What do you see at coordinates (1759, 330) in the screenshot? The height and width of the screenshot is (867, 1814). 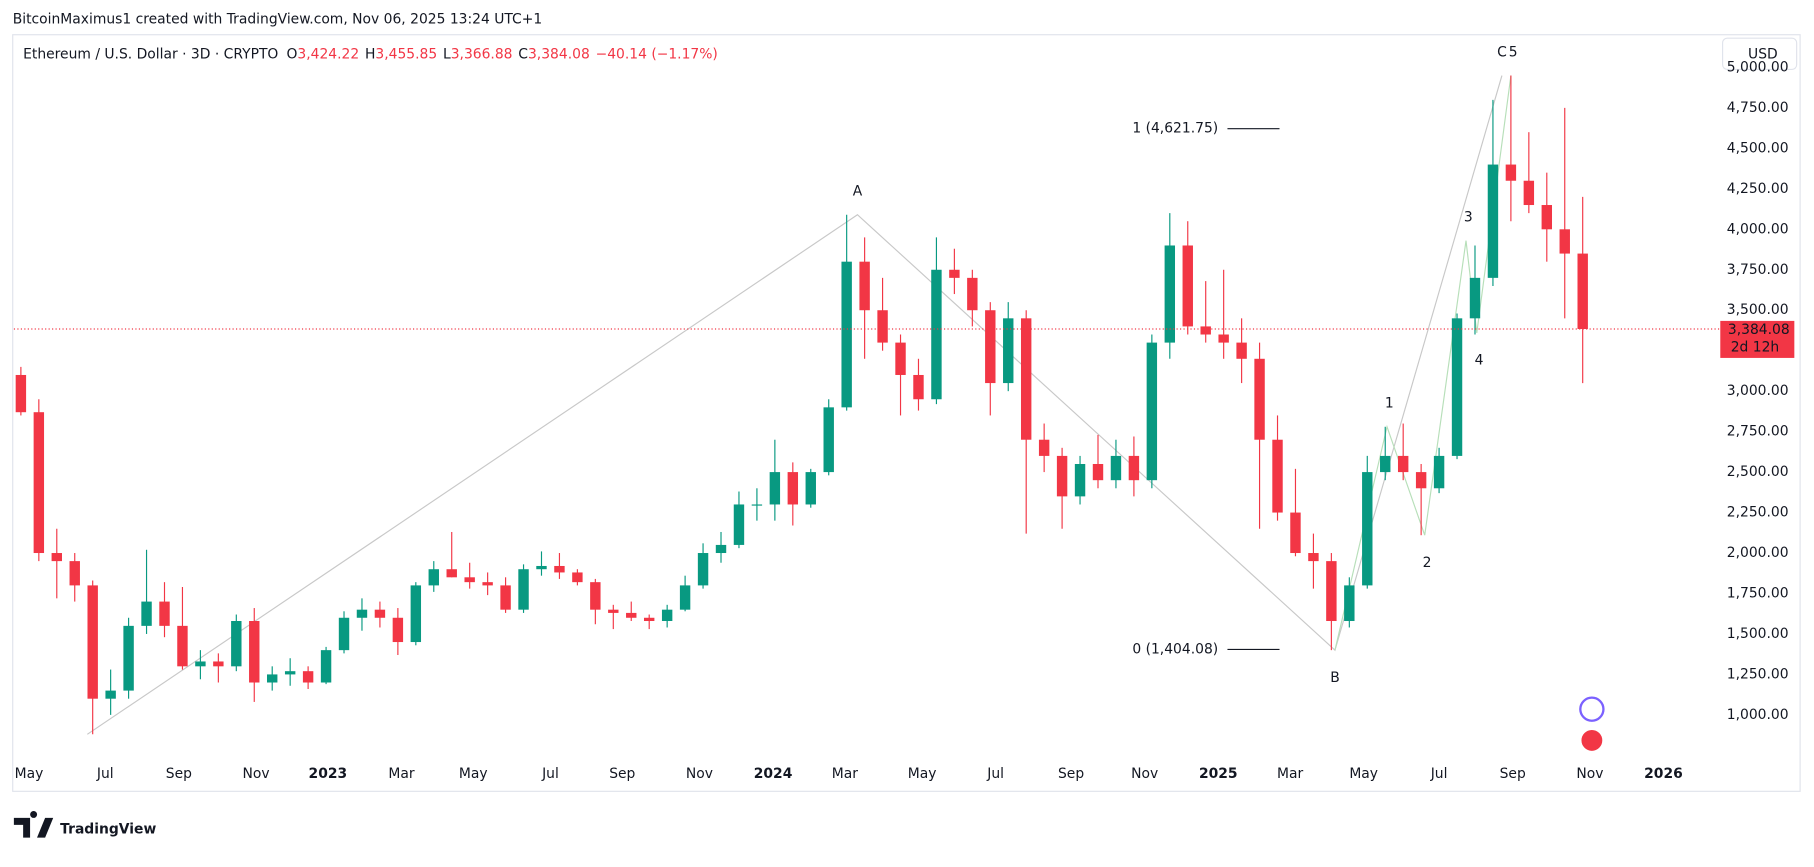 I see `last-price-label: 3,384.08` at bounding box center [1759, 330].